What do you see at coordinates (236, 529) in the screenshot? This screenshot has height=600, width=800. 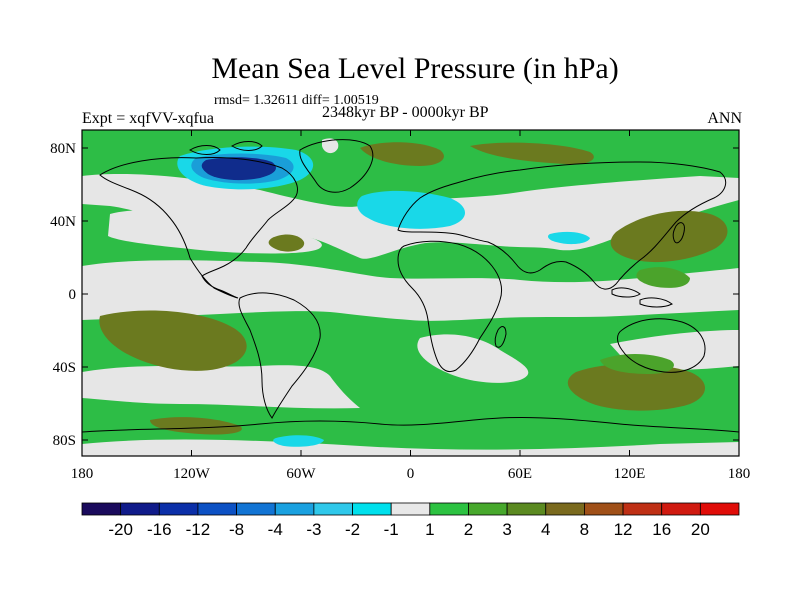 I see `colorbar-label: -8` at bounding box center [236, 529].